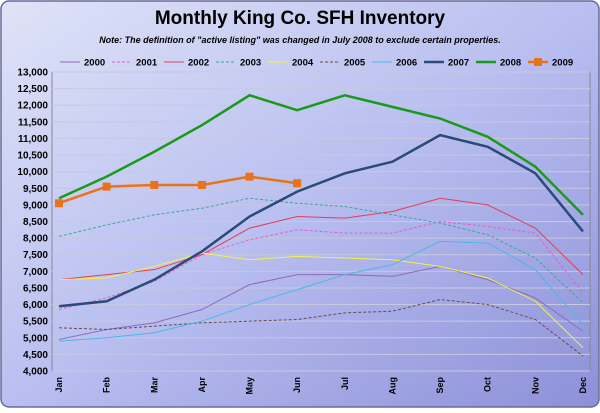 This screenshot has width=600, height=413. Describe the element at coordinates (35, 338) in the screenshot. I see `y-tick-label: 5,000` at that location.